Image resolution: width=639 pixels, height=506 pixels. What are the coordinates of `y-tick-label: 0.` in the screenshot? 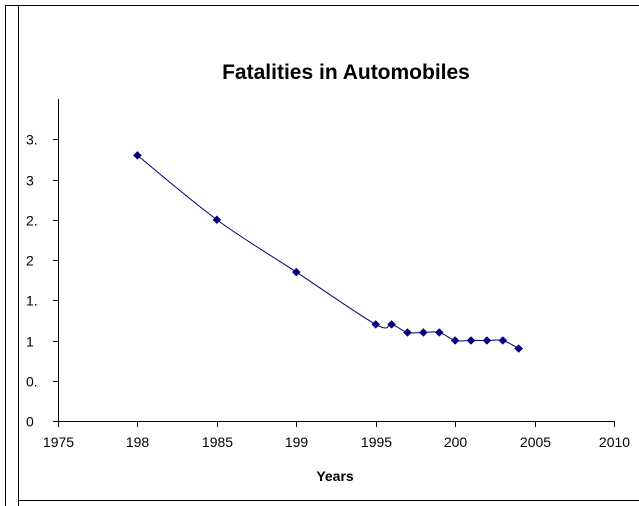 It's located at (32, 382).